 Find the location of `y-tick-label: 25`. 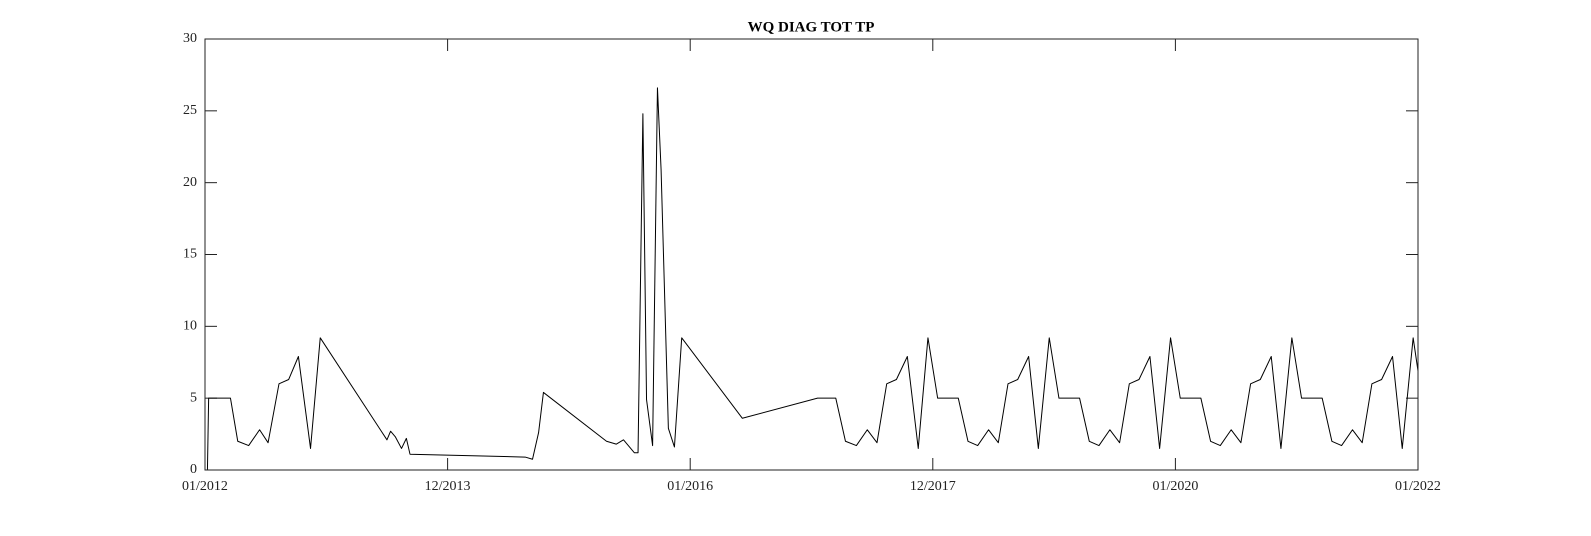

y-tick-label: 25 is located at coordinates (190, 110).